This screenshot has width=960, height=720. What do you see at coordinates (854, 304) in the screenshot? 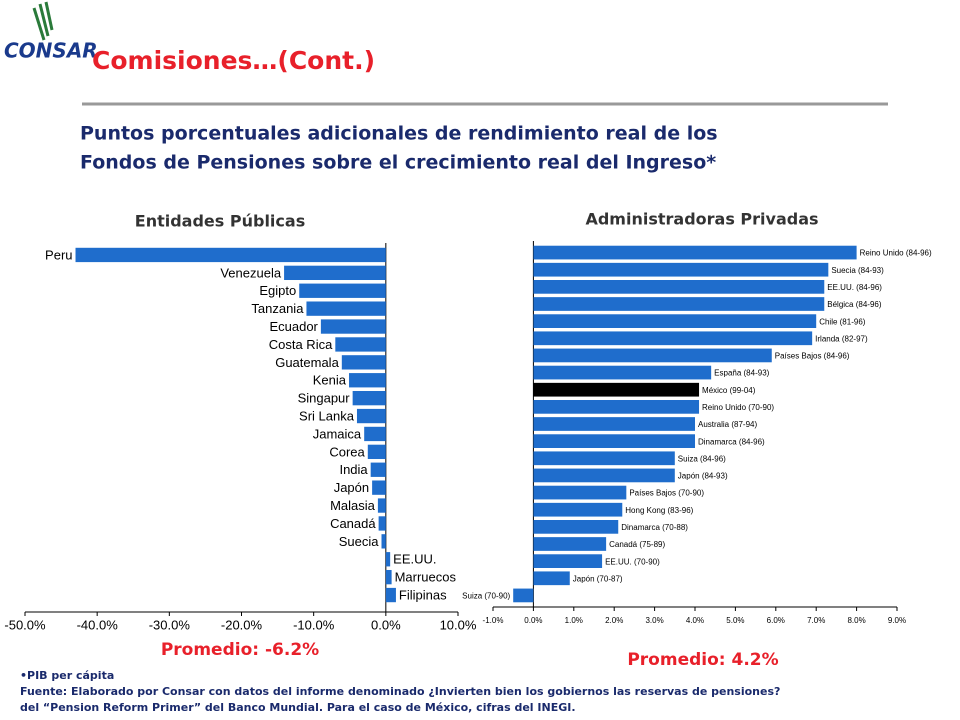
I see `category-label: Bélgica (84-96)` at bounding box center [854, 304].